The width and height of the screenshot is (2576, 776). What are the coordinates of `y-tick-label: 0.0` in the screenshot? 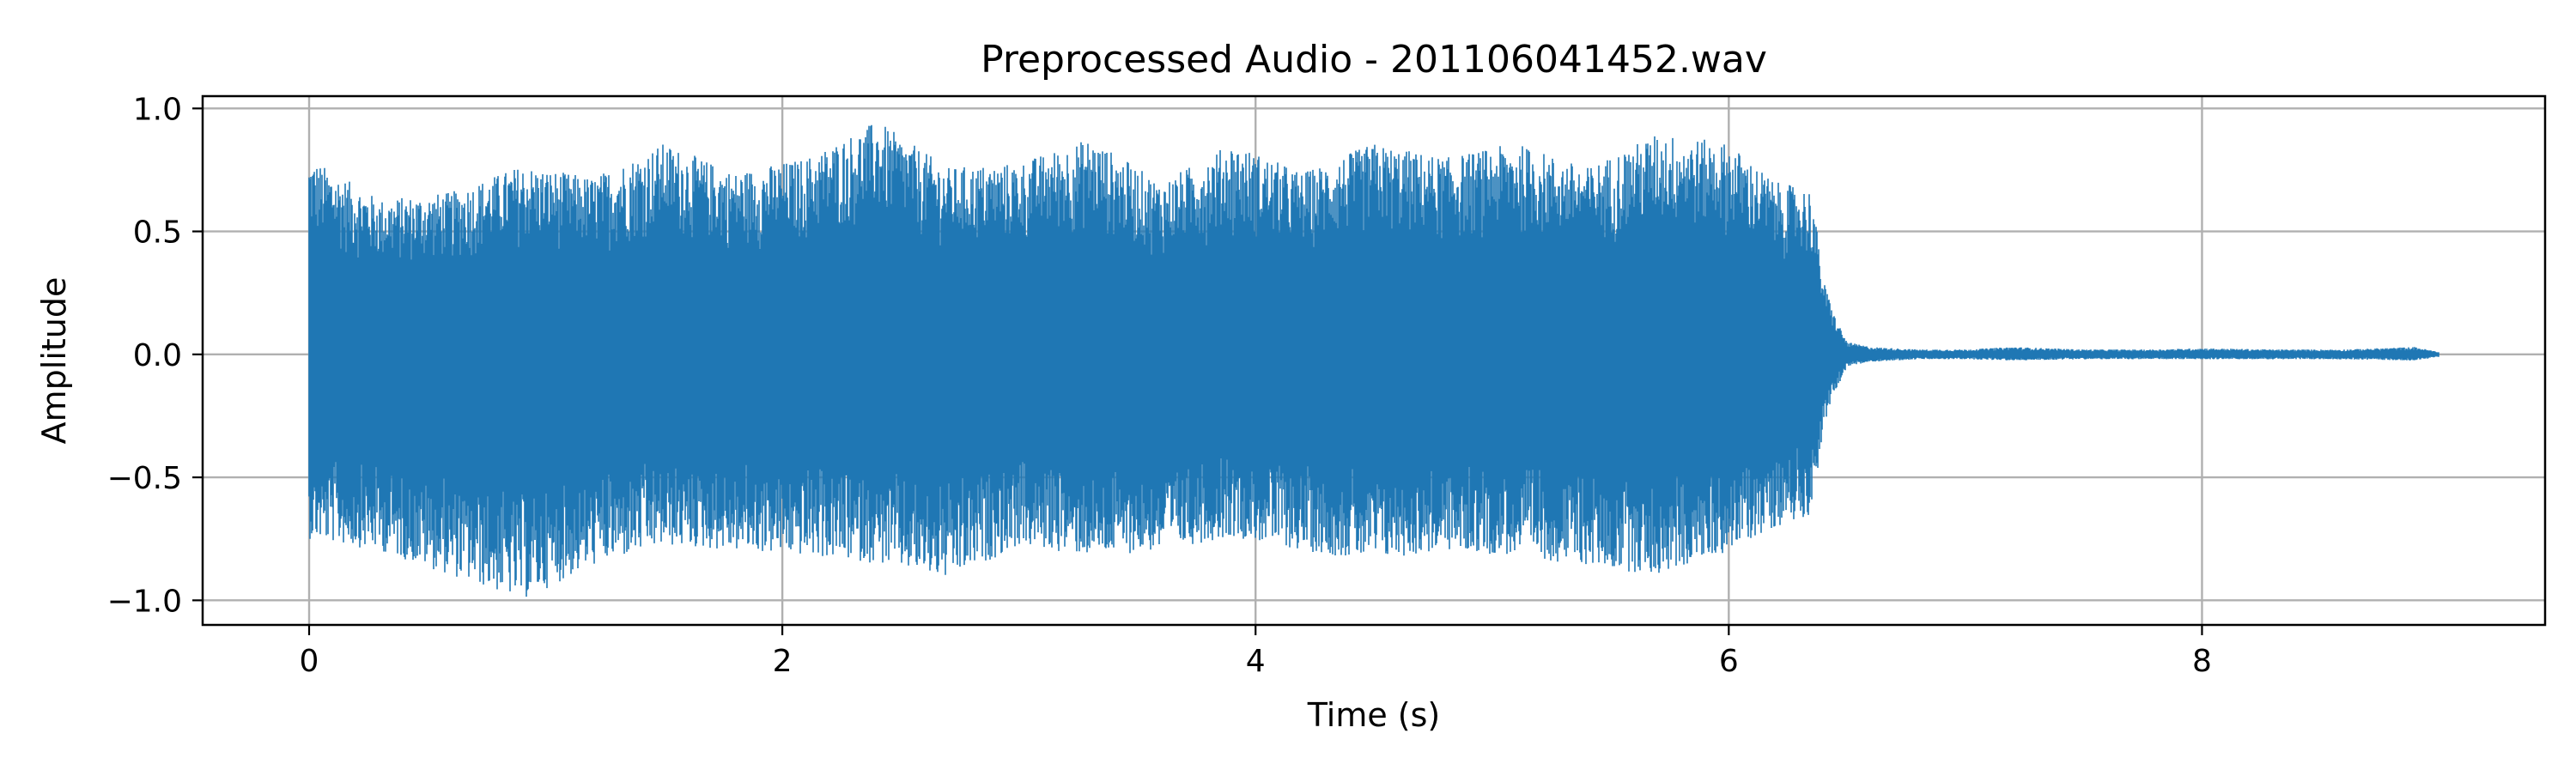 It's located at (158, 356).